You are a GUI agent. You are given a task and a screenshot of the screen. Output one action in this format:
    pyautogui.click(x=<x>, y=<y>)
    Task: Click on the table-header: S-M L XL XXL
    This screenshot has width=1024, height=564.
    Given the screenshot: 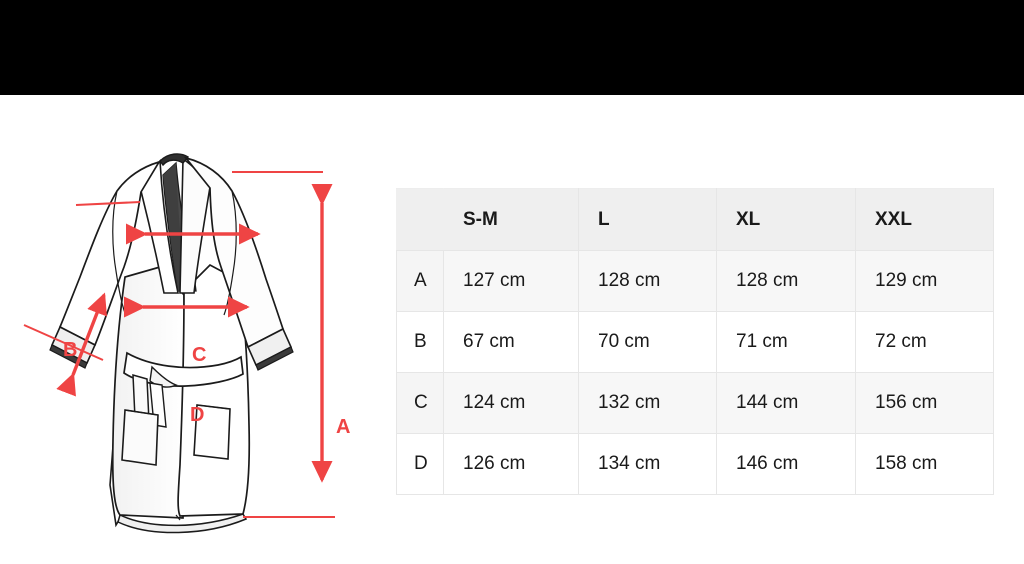 What is the action you would take?
    pyautogui.click(x=695, y=219)
    